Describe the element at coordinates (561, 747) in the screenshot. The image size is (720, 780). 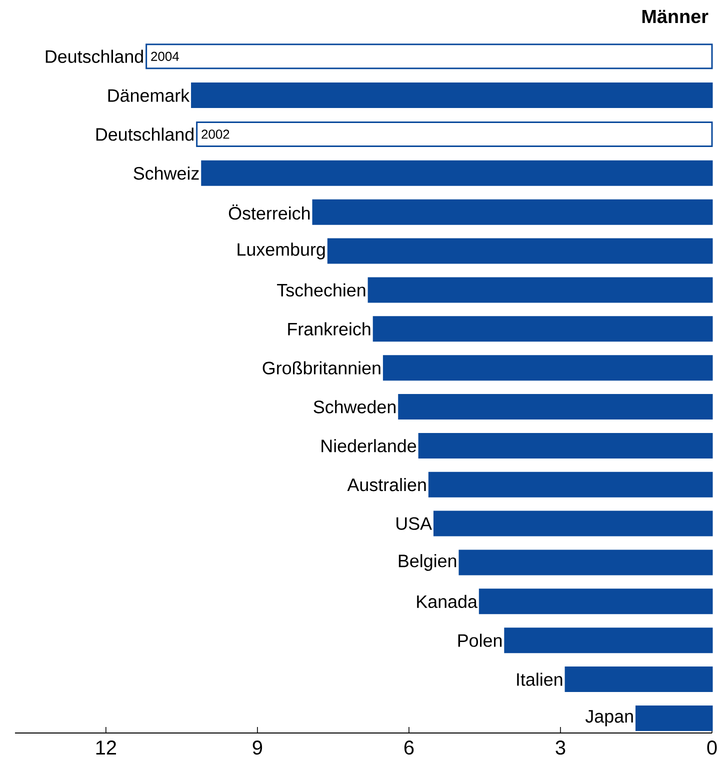
I see `x-tick-label: 3` at that location.